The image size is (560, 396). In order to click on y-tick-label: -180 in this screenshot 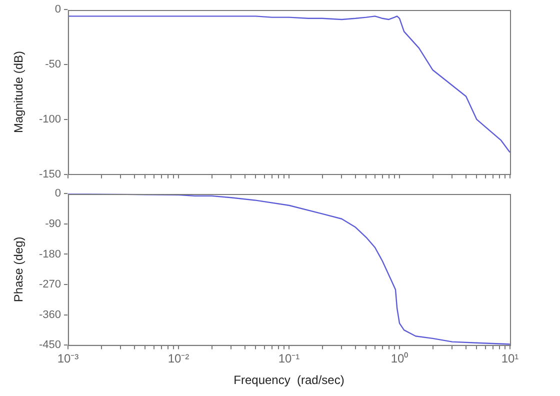, I will do `click(49, 254)`.